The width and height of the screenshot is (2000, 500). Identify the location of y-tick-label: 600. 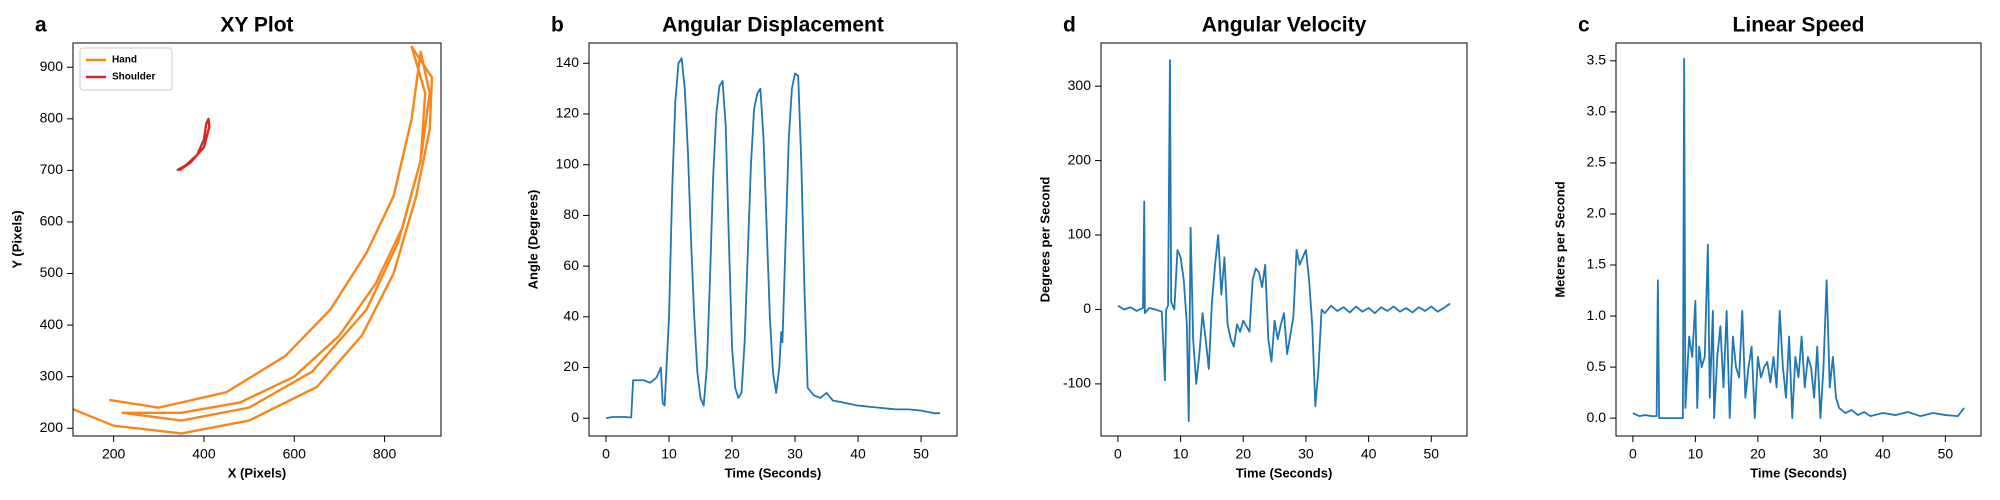
(52, 221).